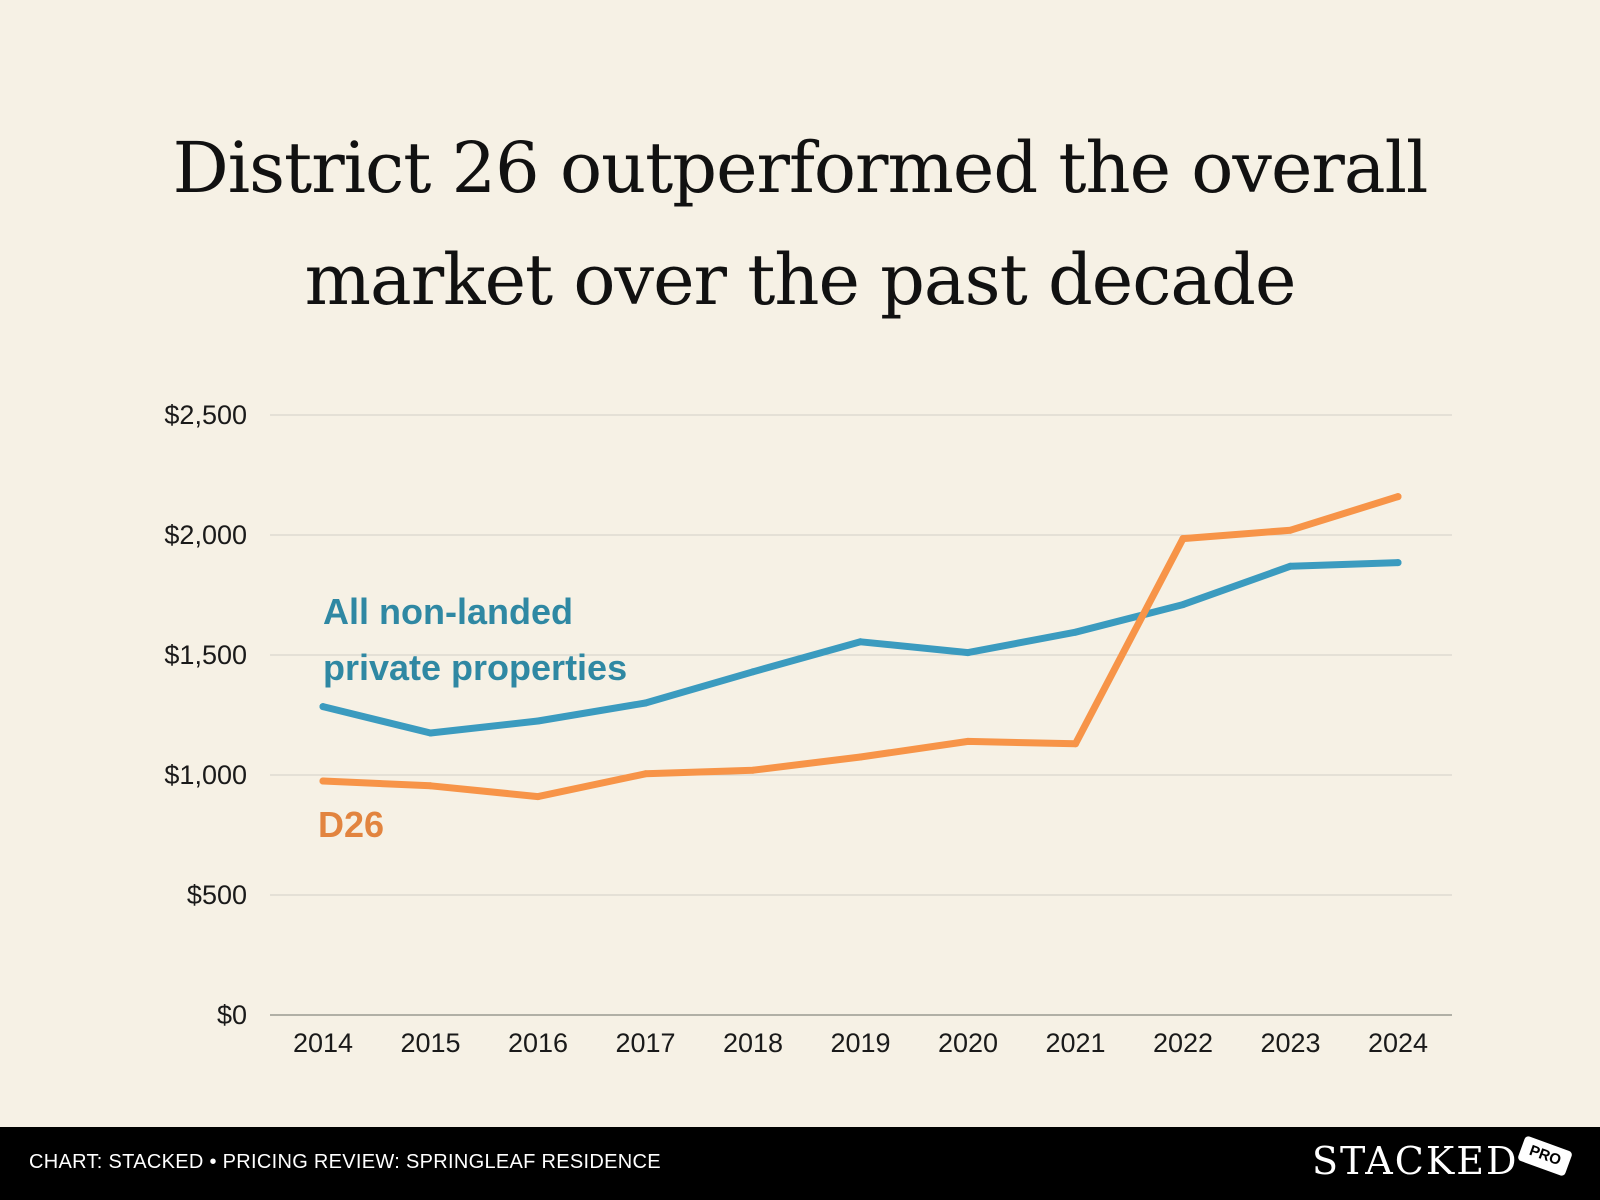 The width and height of the screenshot is (1600, 1200). Describe the element at coordinates (430, 733) in the screenshot. I see `data-point-all-non-landed-2015` at that location.